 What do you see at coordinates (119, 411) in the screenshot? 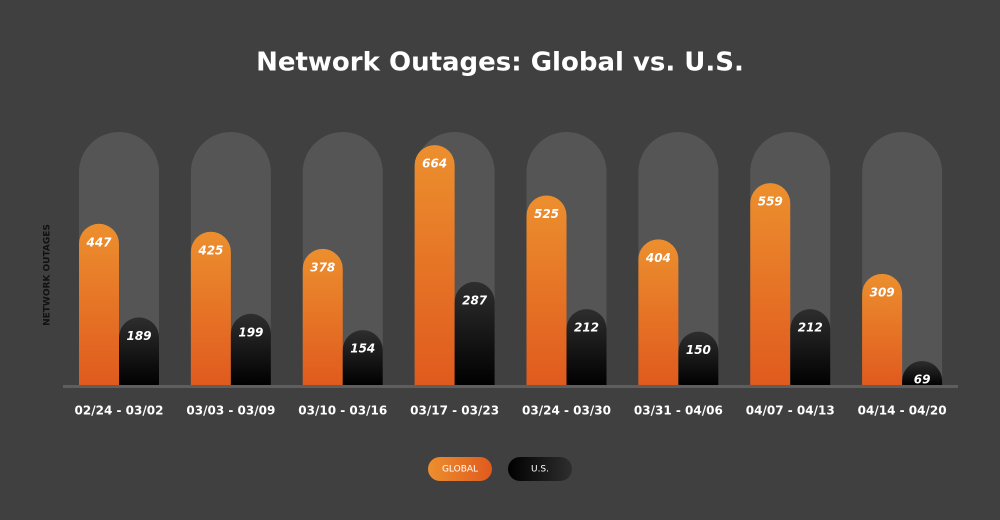
I see `x-tick-label: 02/24 - 03/02` at bounding box center [119, 411].